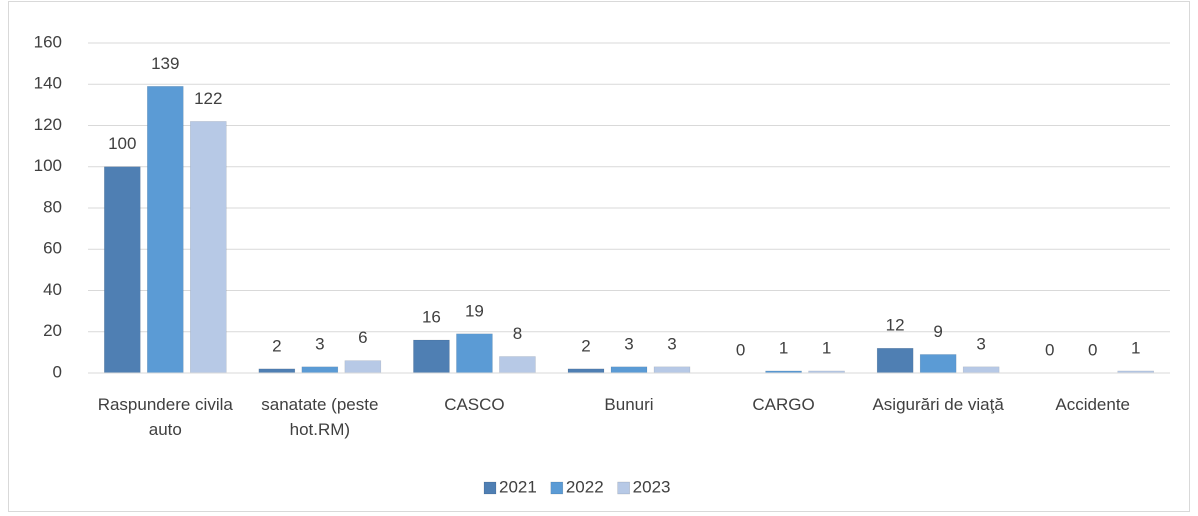 Image resolution: width=1198 pixels, height=516 pixels. I want to click on data-label: 12, so click(895, 325).